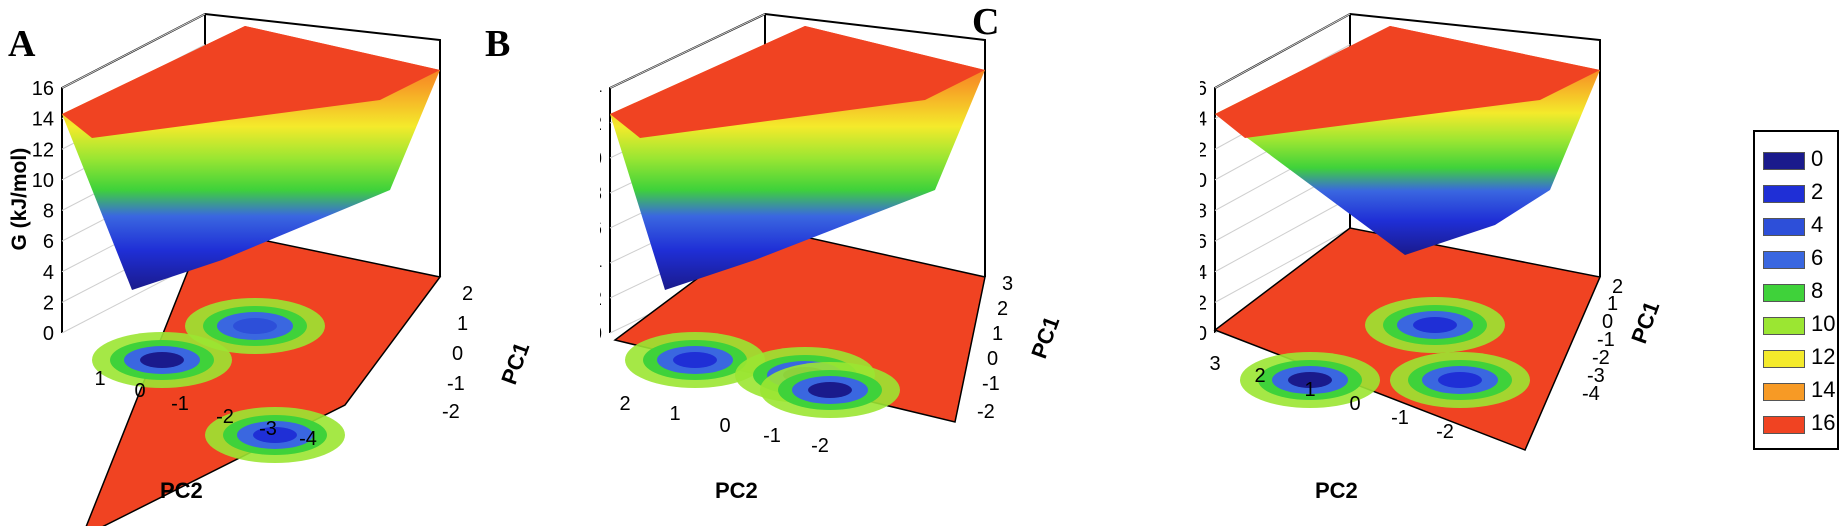 Image resolution: width=1847 pixels, height=526 pixels. Describe the element at coordinates (986, 22) in the screenshot. I see `panel-letter-c: C` at that location.